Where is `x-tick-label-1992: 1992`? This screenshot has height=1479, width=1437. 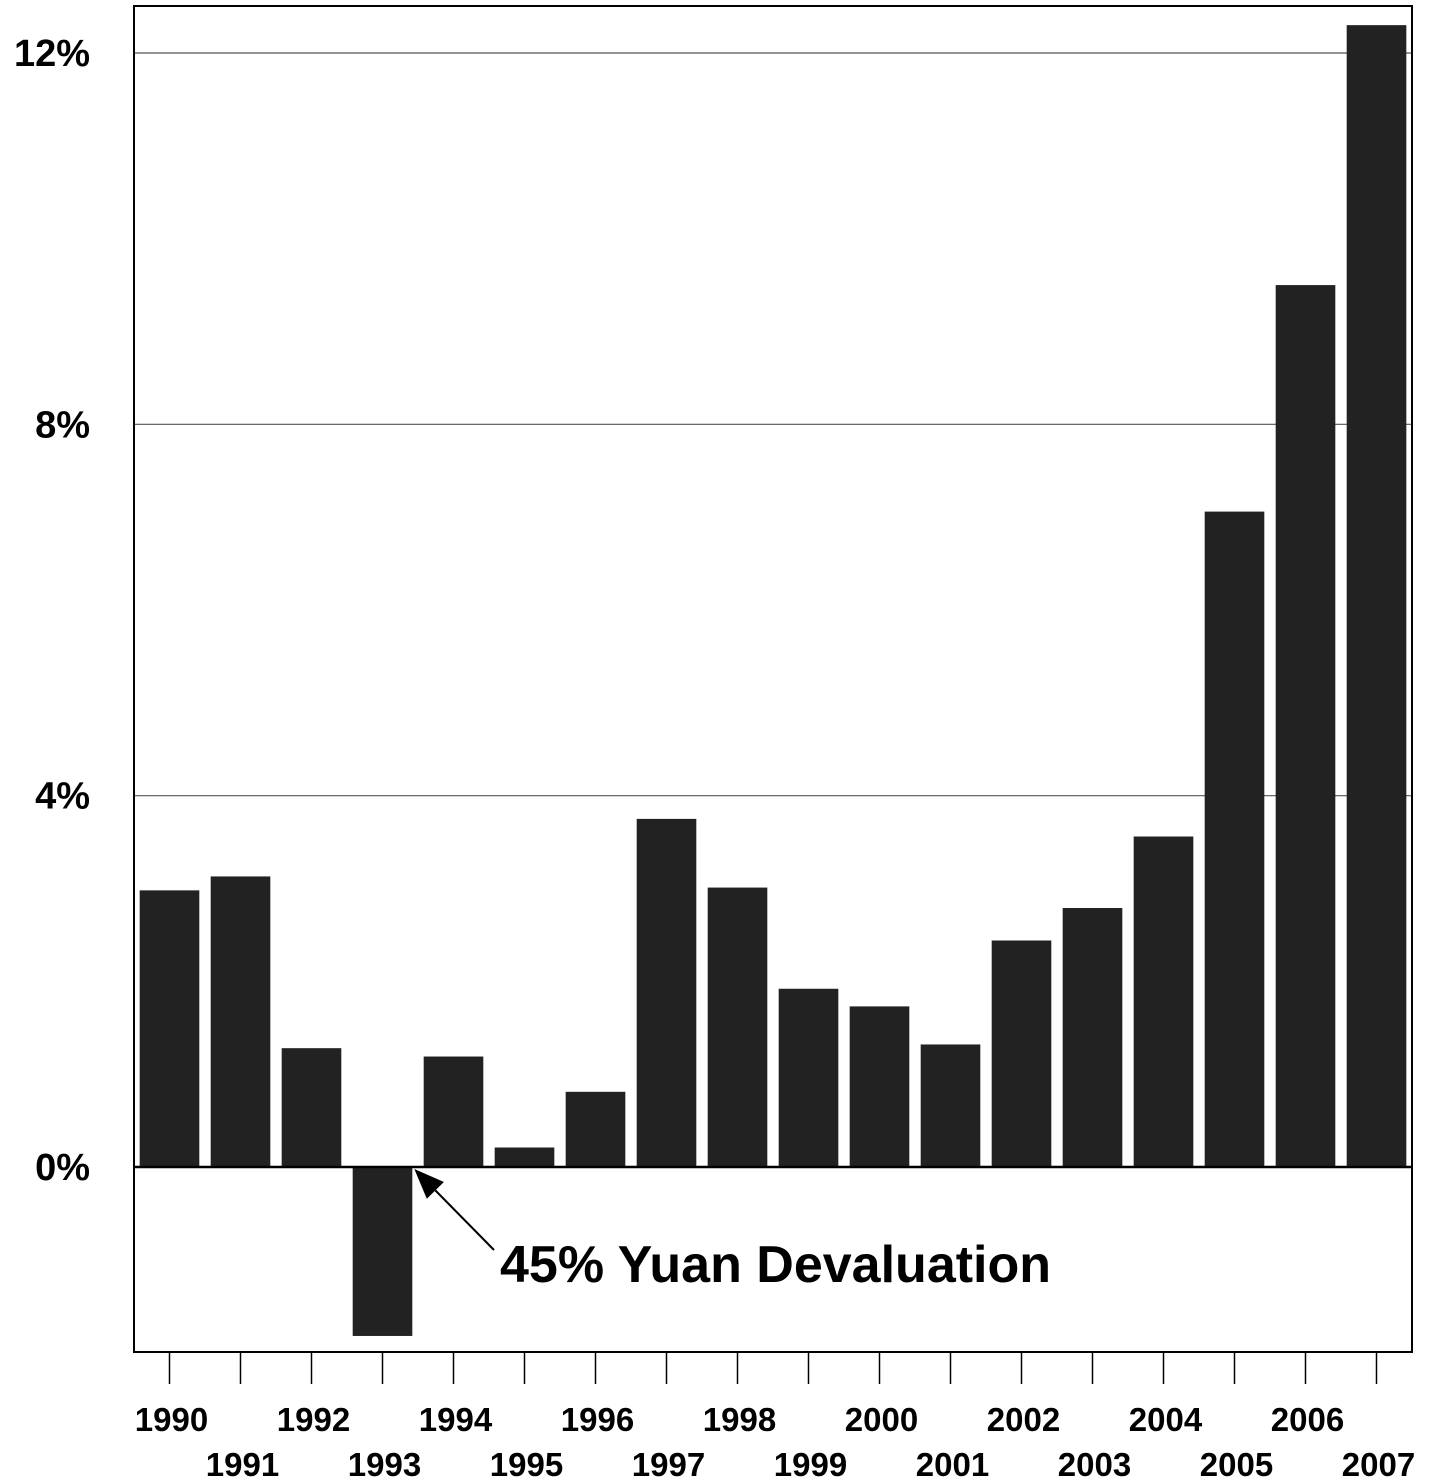
x-tick-label-1992: 1992 is located at coordinates (313, 1419).